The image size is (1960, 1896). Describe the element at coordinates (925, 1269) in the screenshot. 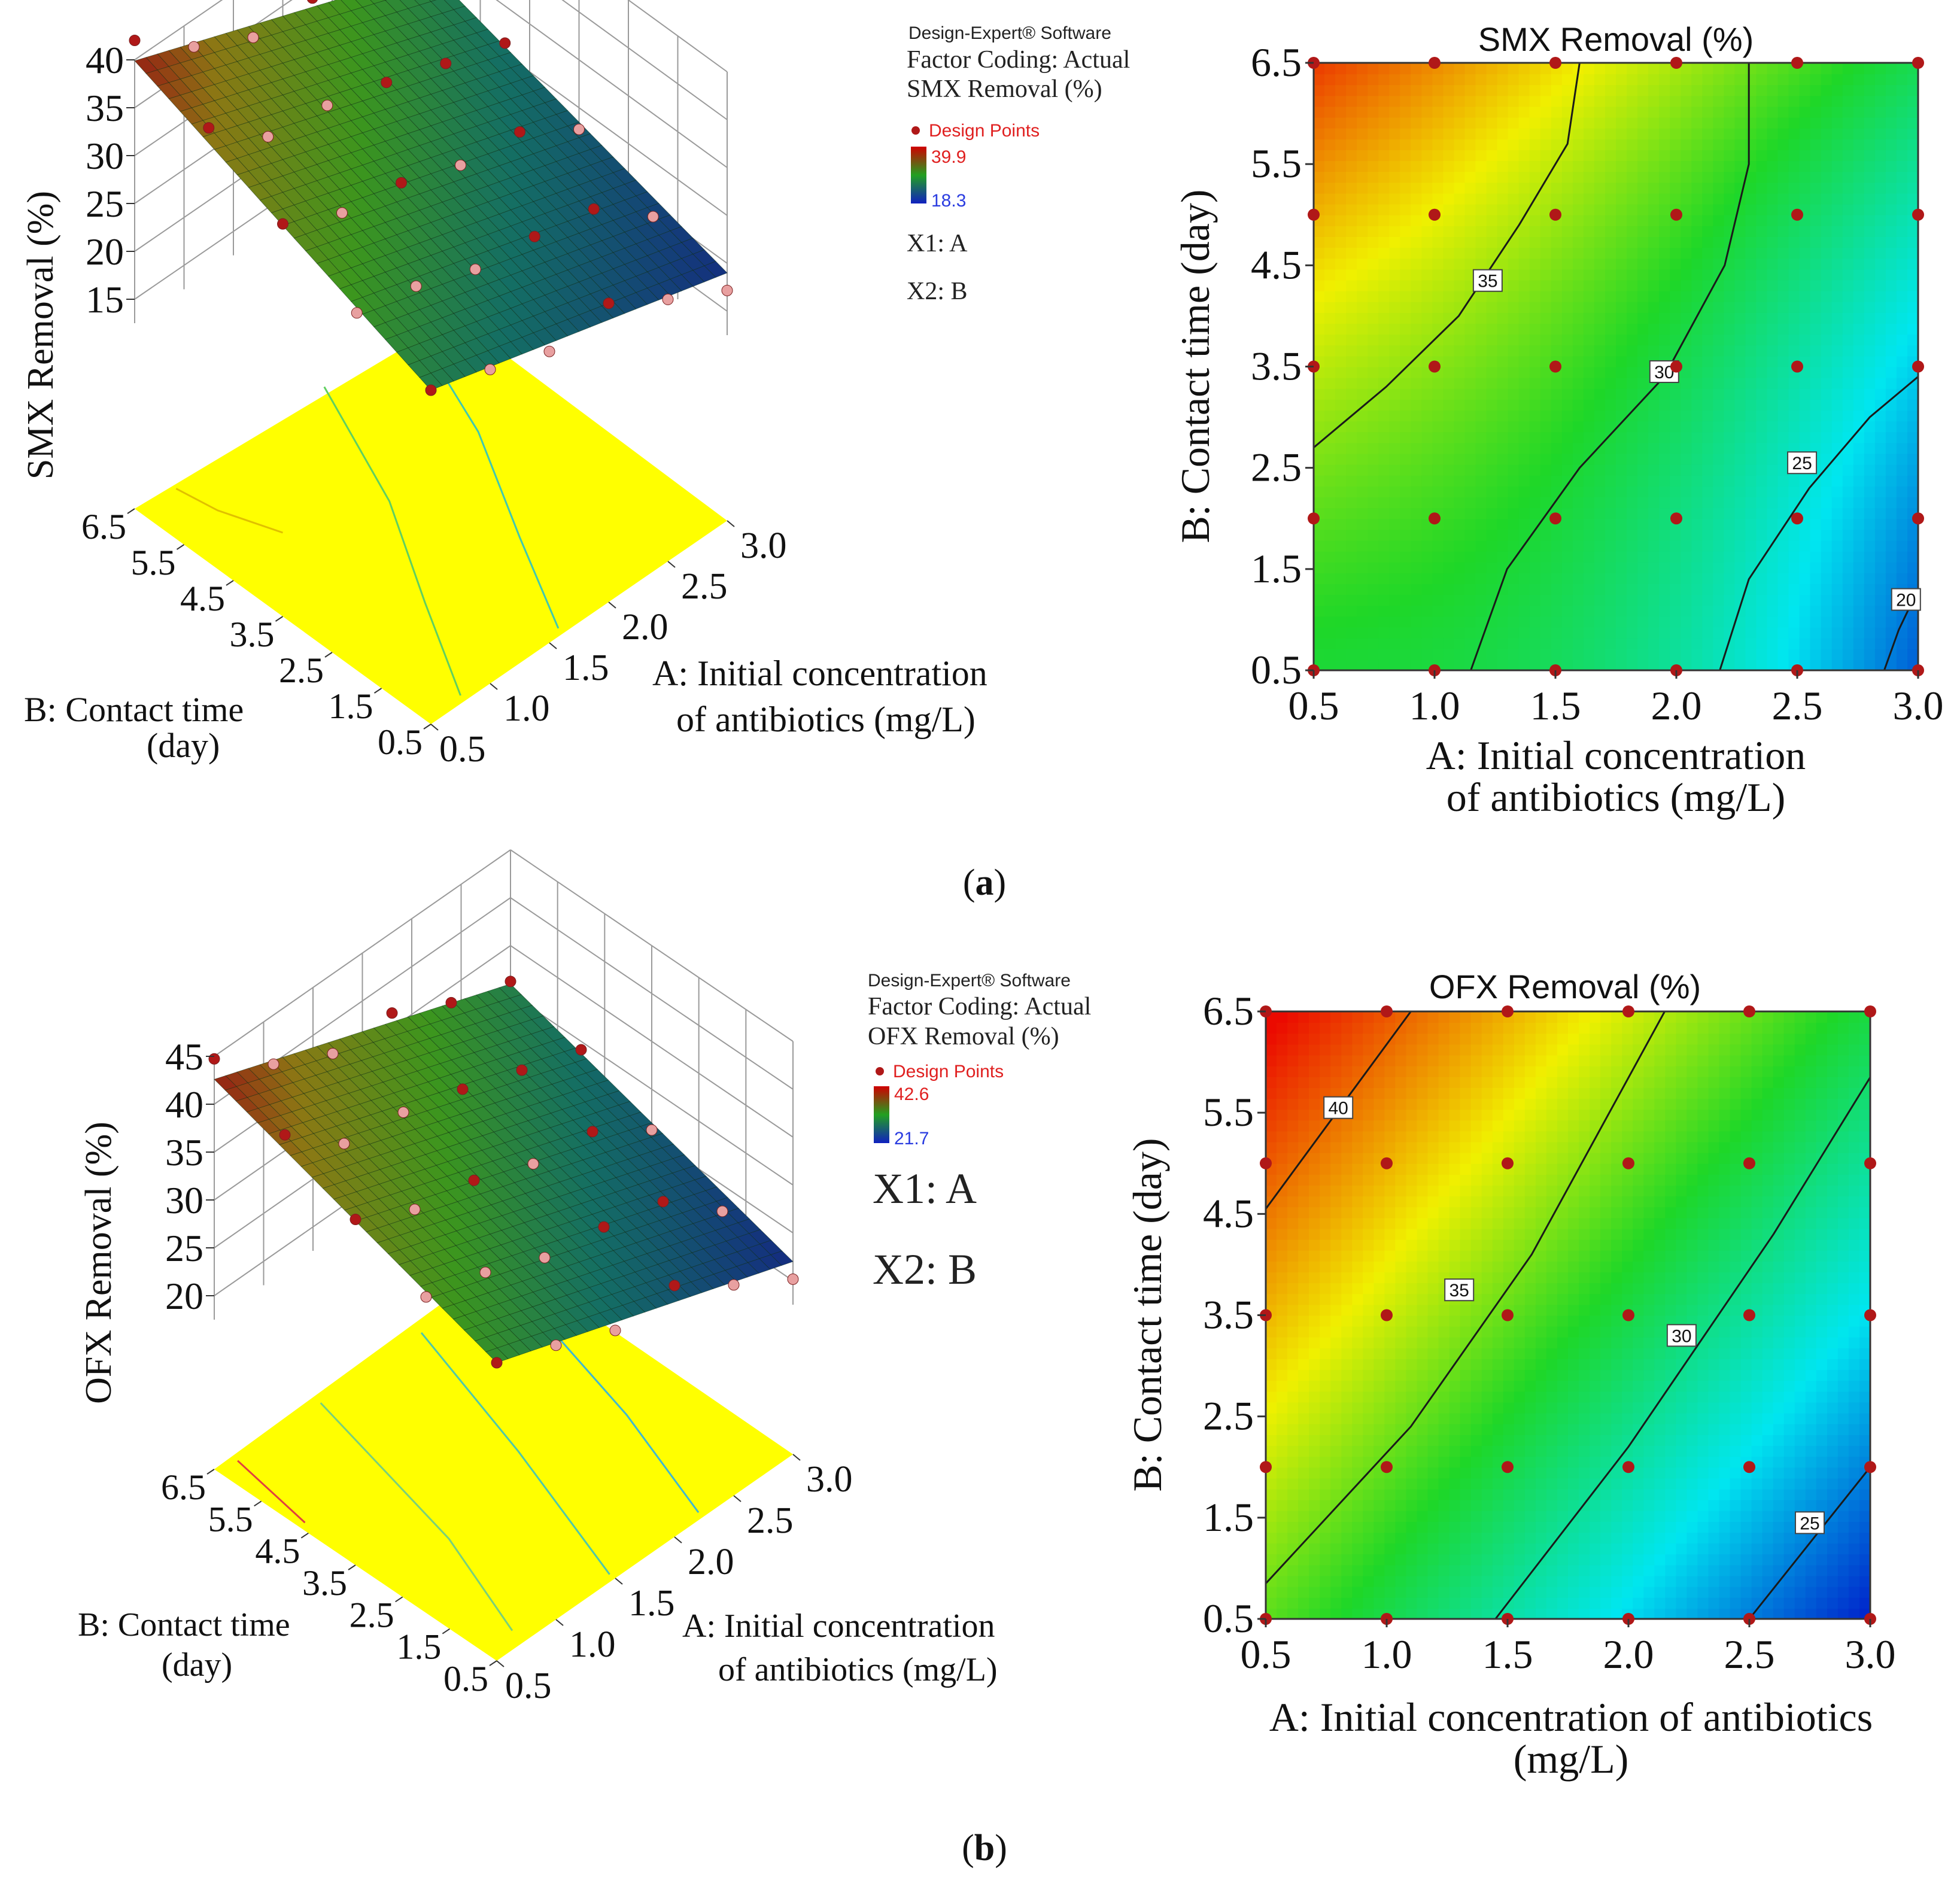

I see `legend-b-x2: X2: B` at that location.